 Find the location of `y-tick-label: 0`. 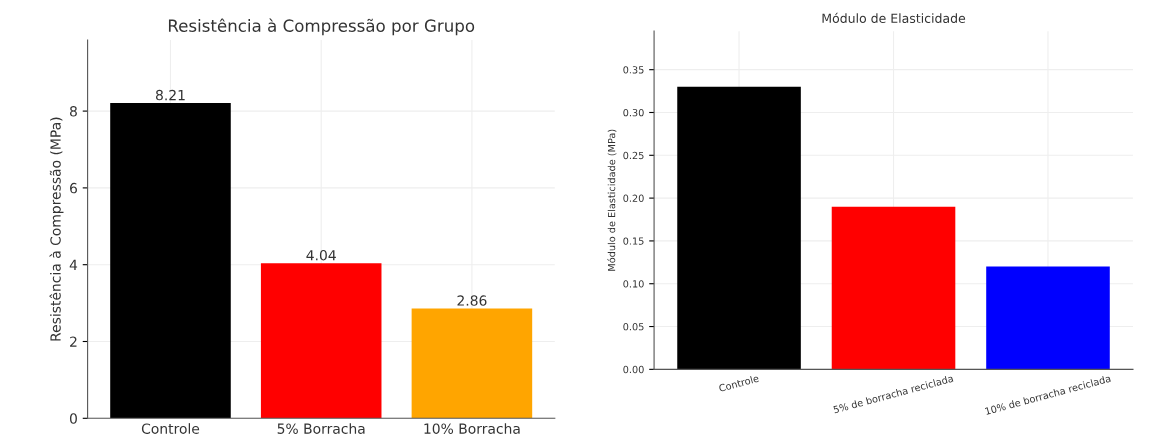

y-tick-label: 0 is located at coordinates (73, 418).